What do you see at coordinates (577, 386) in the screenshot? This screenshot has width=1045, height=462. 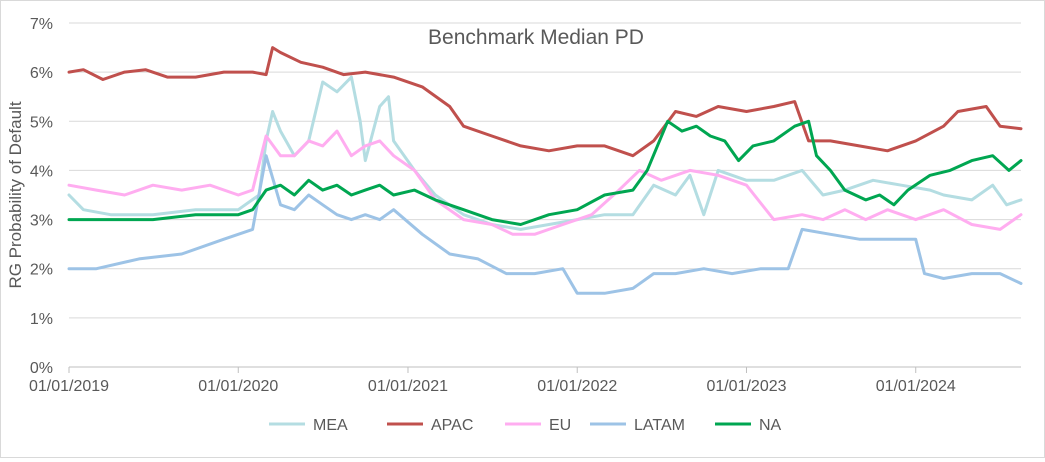 I see `x-tick-label: 01/01/2022` at bounding box center [577, 386].